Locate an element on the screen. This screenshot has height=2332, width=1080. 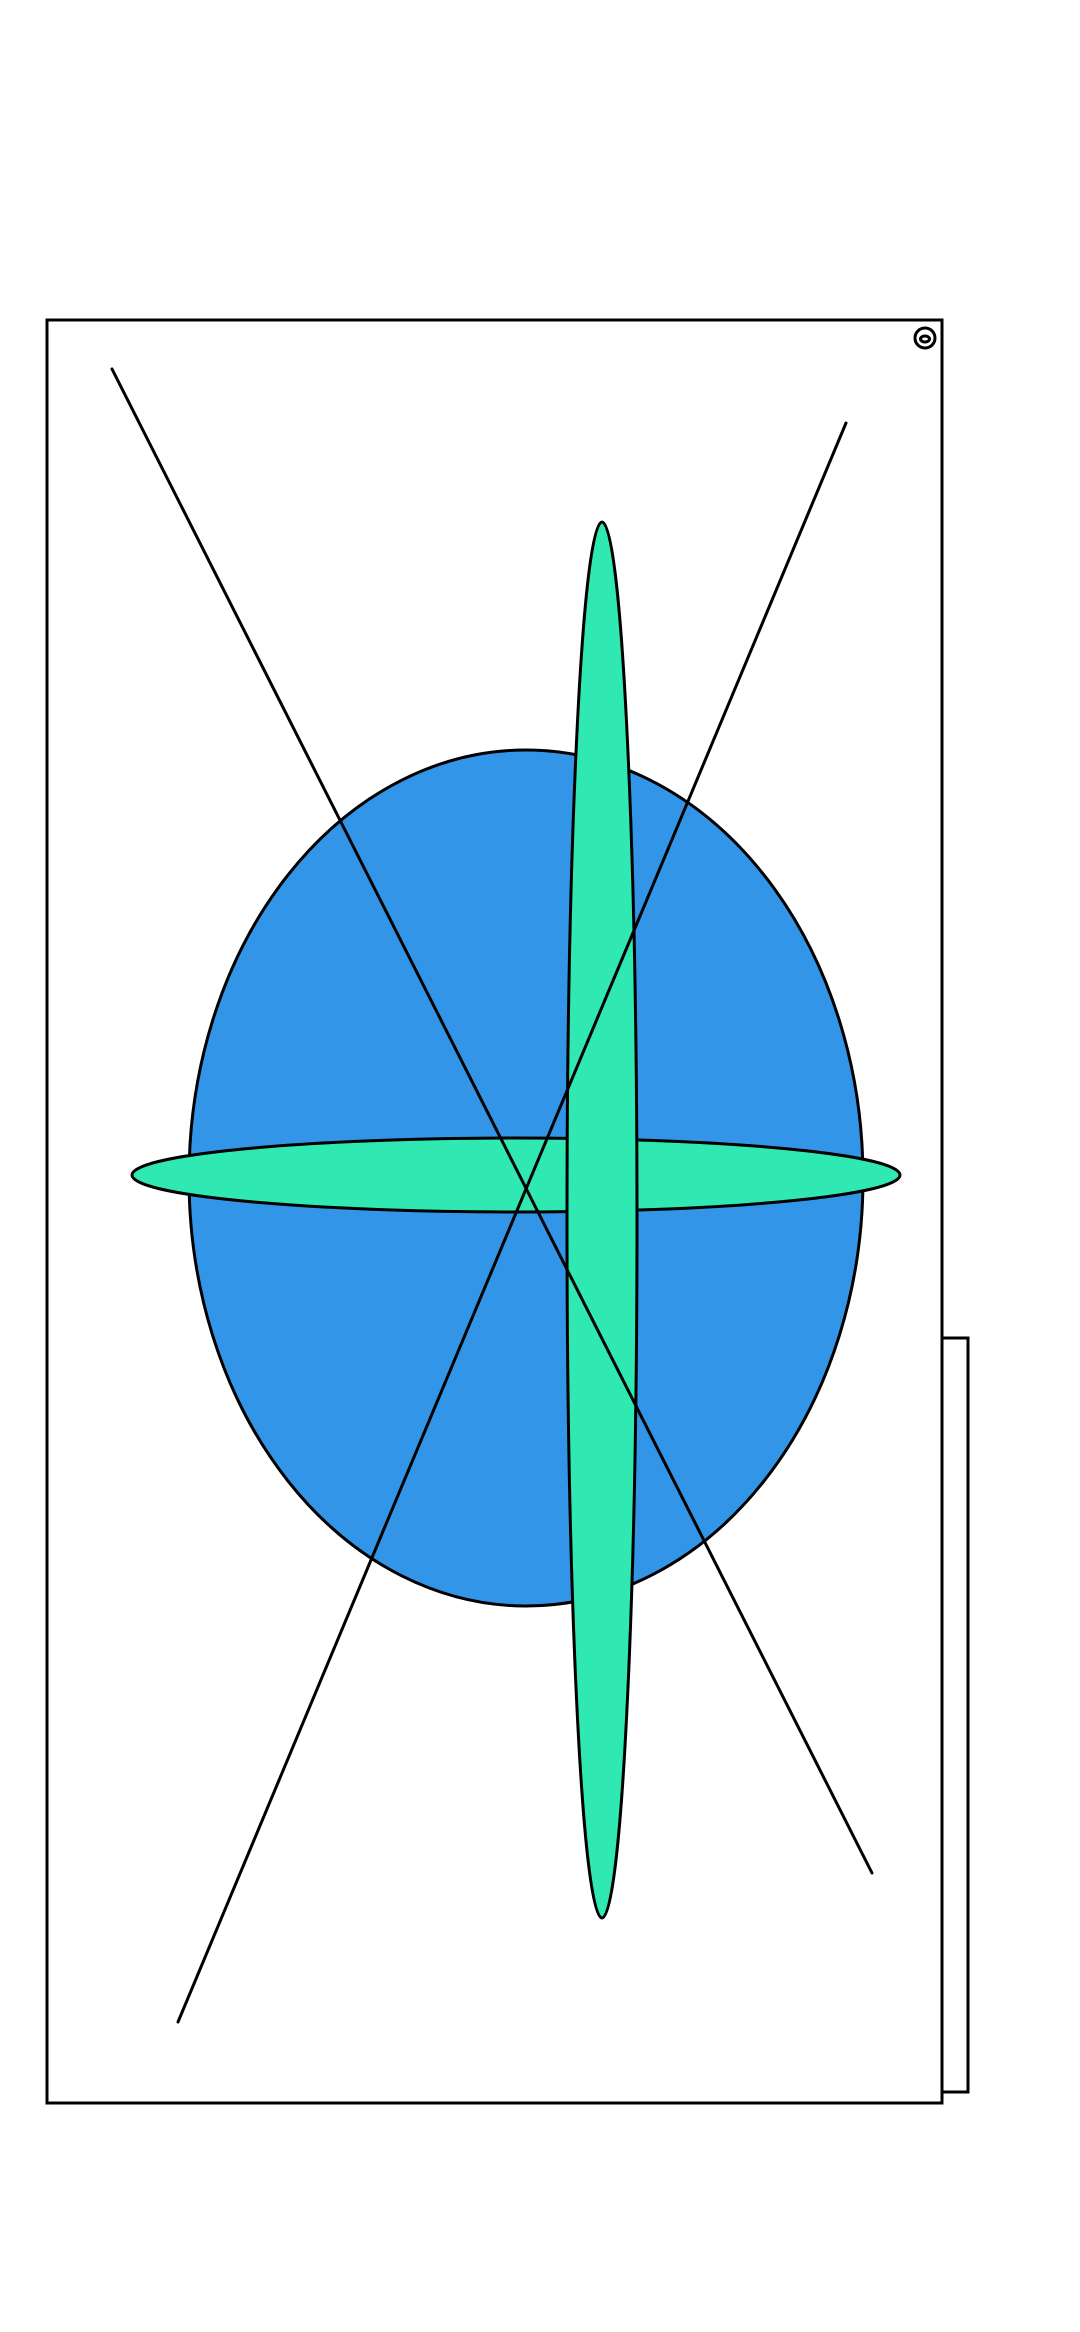
vertical-green-ellipse is located at coordinates (602, 1220).